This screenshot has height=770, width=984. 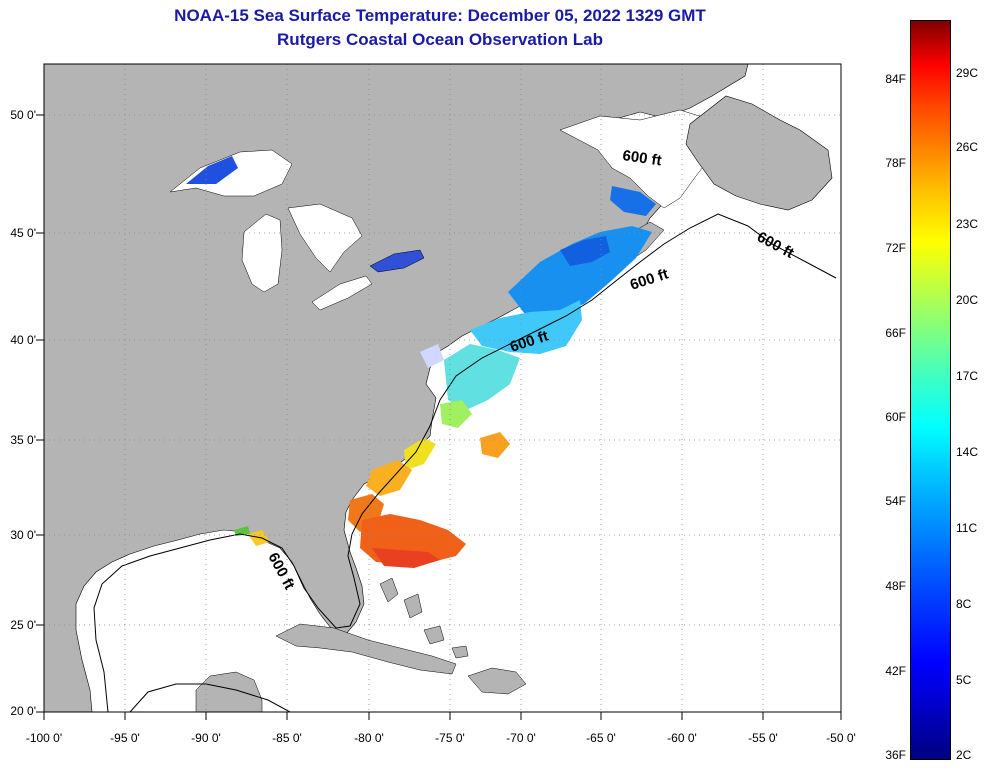 I want to click on colorbar-f-label: 36F, so click(x=895, y=755).